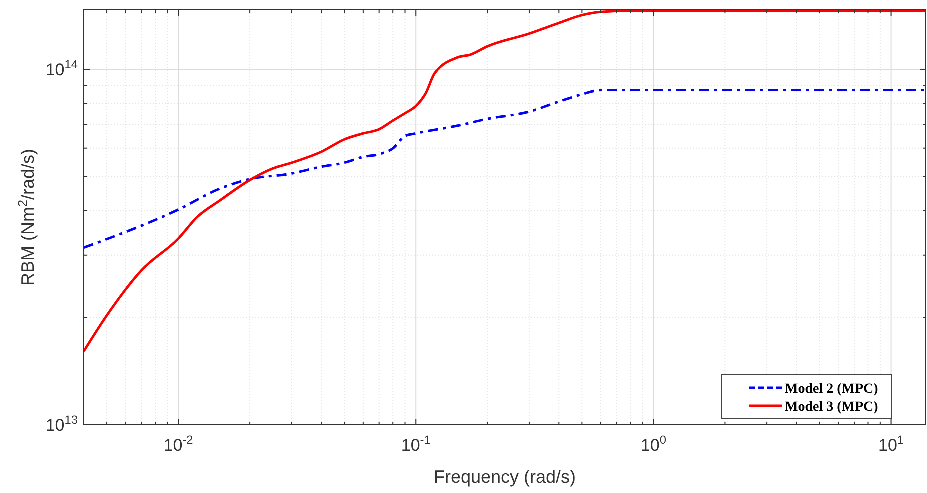  What do you see at coordinates (62, 424) in the screenshot?
I see `y-tick-label: 10$^{13}$` at bounding box center [62, 424].